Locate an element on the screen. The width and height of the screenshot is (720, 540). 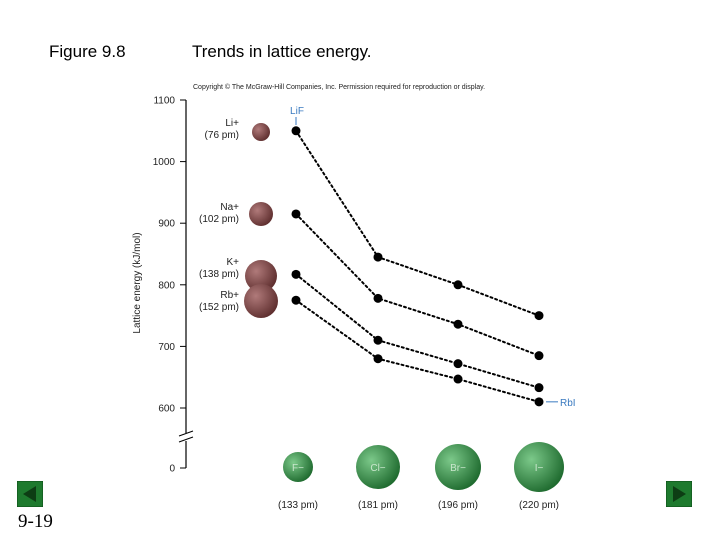
triangle-right-icon is located at coordinates (679, 494).